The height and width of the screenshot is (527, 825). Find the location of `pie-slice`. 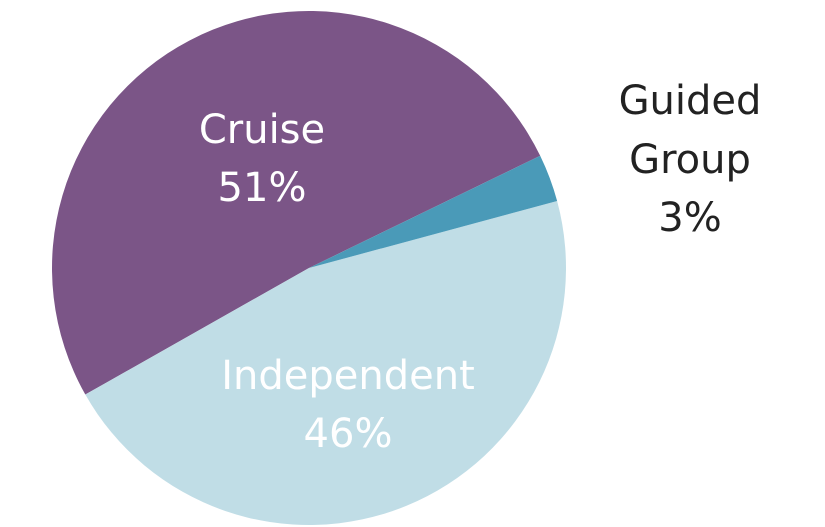

pie-slice is located at coordinates (433, 211).